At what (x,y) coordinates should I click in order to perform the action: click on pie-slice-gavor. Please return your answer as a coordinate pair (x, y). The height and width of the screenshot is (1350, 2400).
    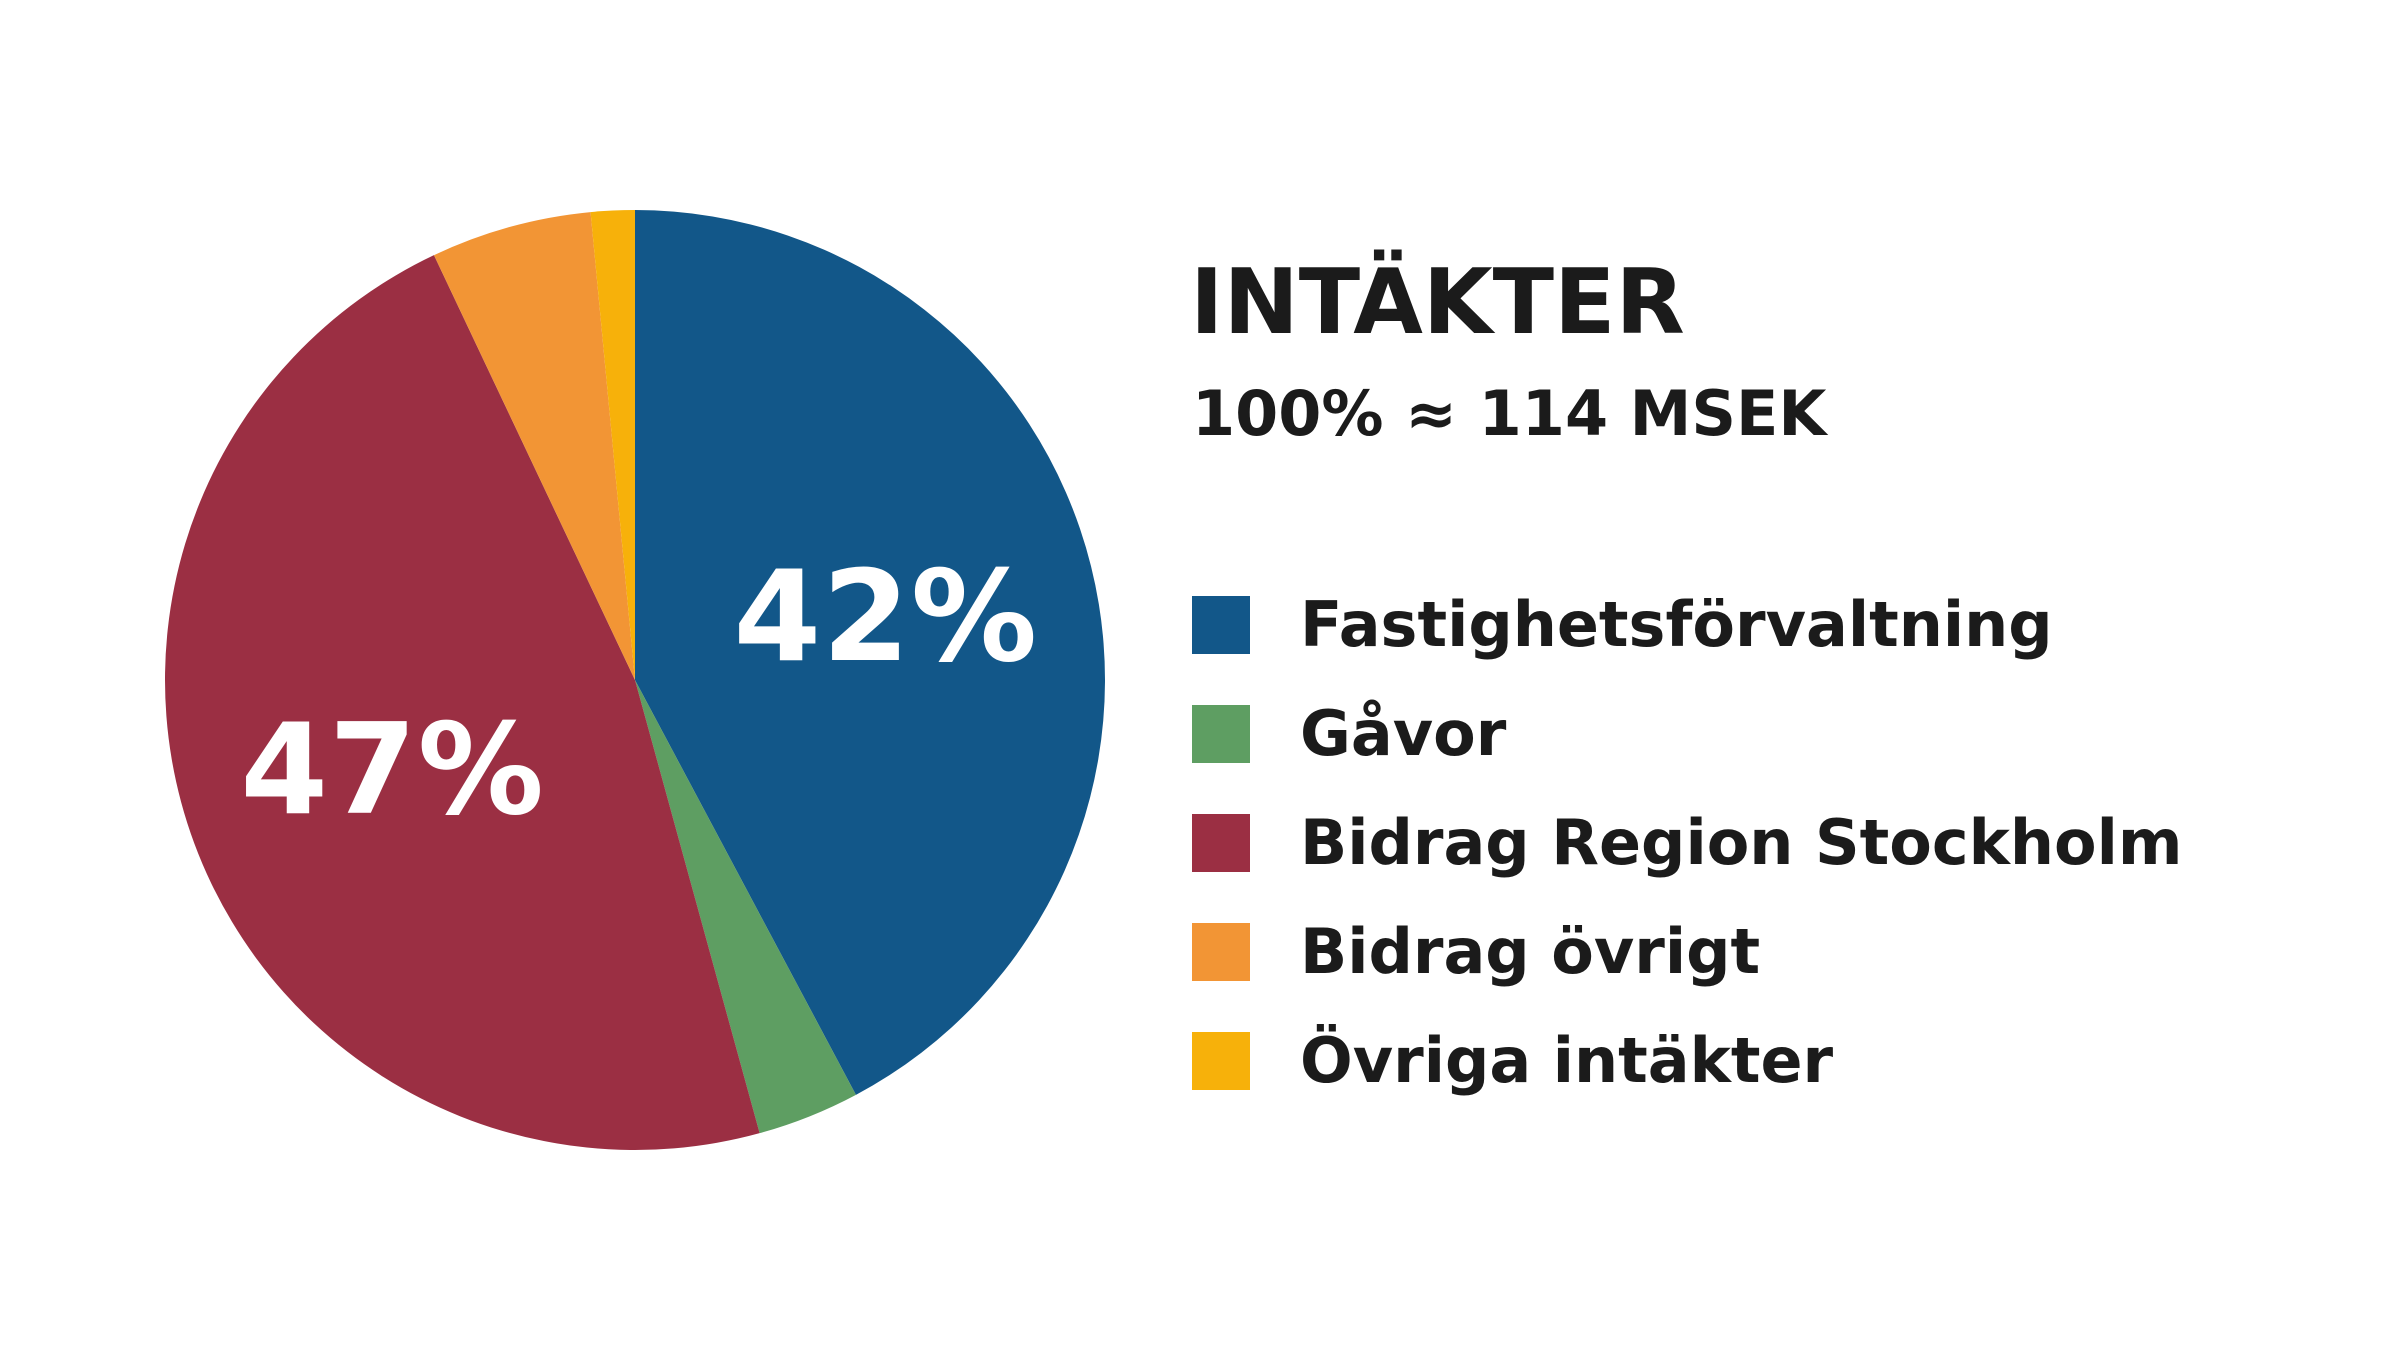
    Looking at the image, I should click on (745, 907).